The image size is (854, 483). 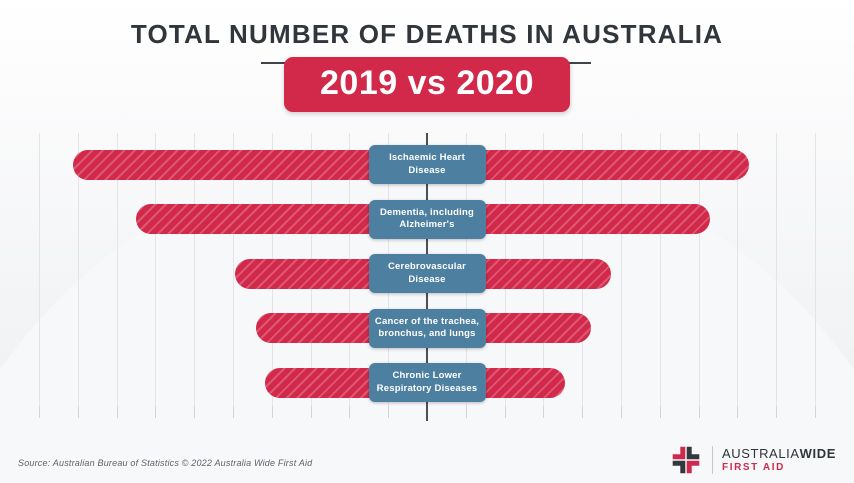 I want to click on category-box: Ischaemic Heart Disease, so click(x=427, y=164).